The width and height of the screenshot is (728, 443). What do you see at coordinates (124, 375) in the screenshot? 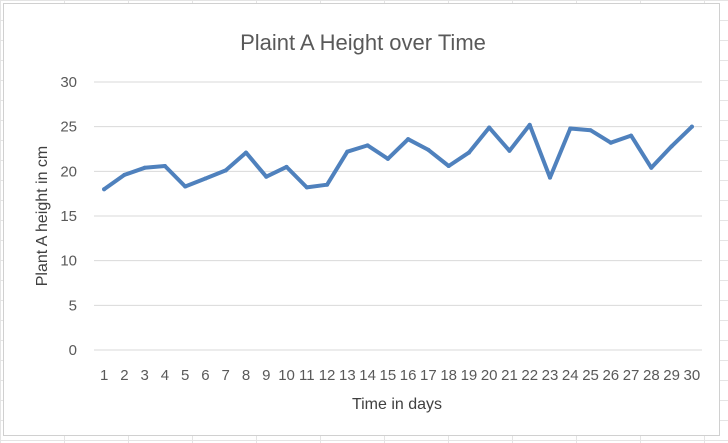
I see `x-tick-label-2: 2` at bounding box center [124, 375].